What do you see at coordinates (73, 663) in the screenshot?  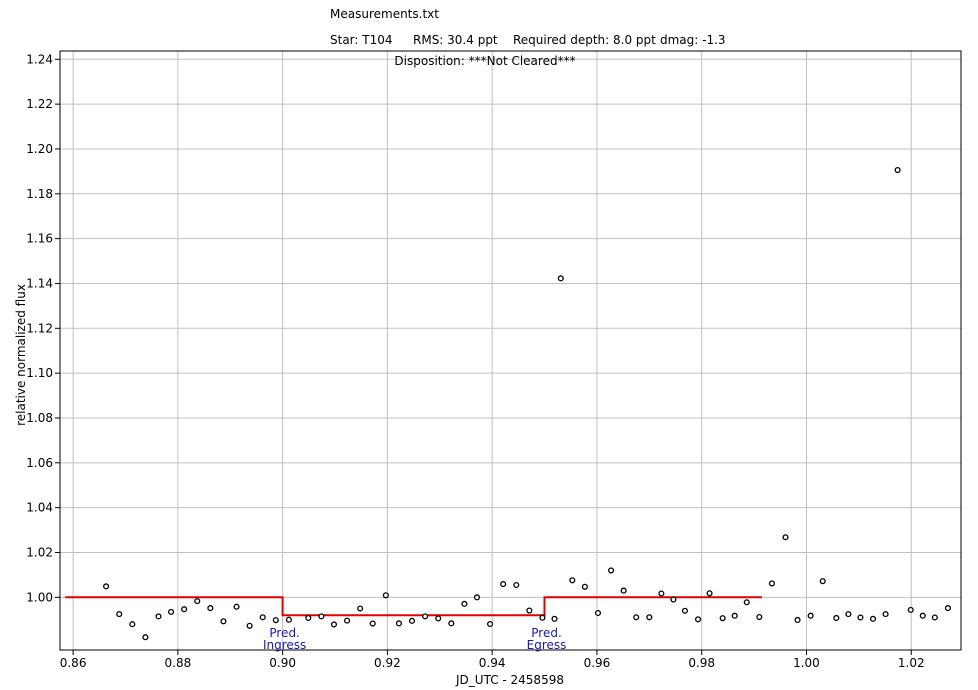 I see `x-tick-label: 0.86` at bounding box center [73, 663].